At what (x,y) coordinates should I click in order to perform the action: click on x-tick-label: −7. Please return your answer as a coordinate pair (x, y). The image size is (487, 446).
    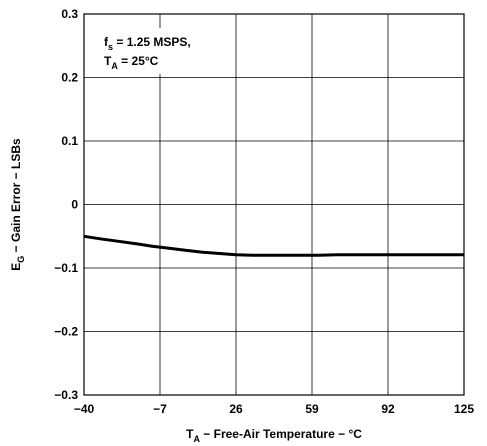
    Looking at the image, I should click on (160, 409).